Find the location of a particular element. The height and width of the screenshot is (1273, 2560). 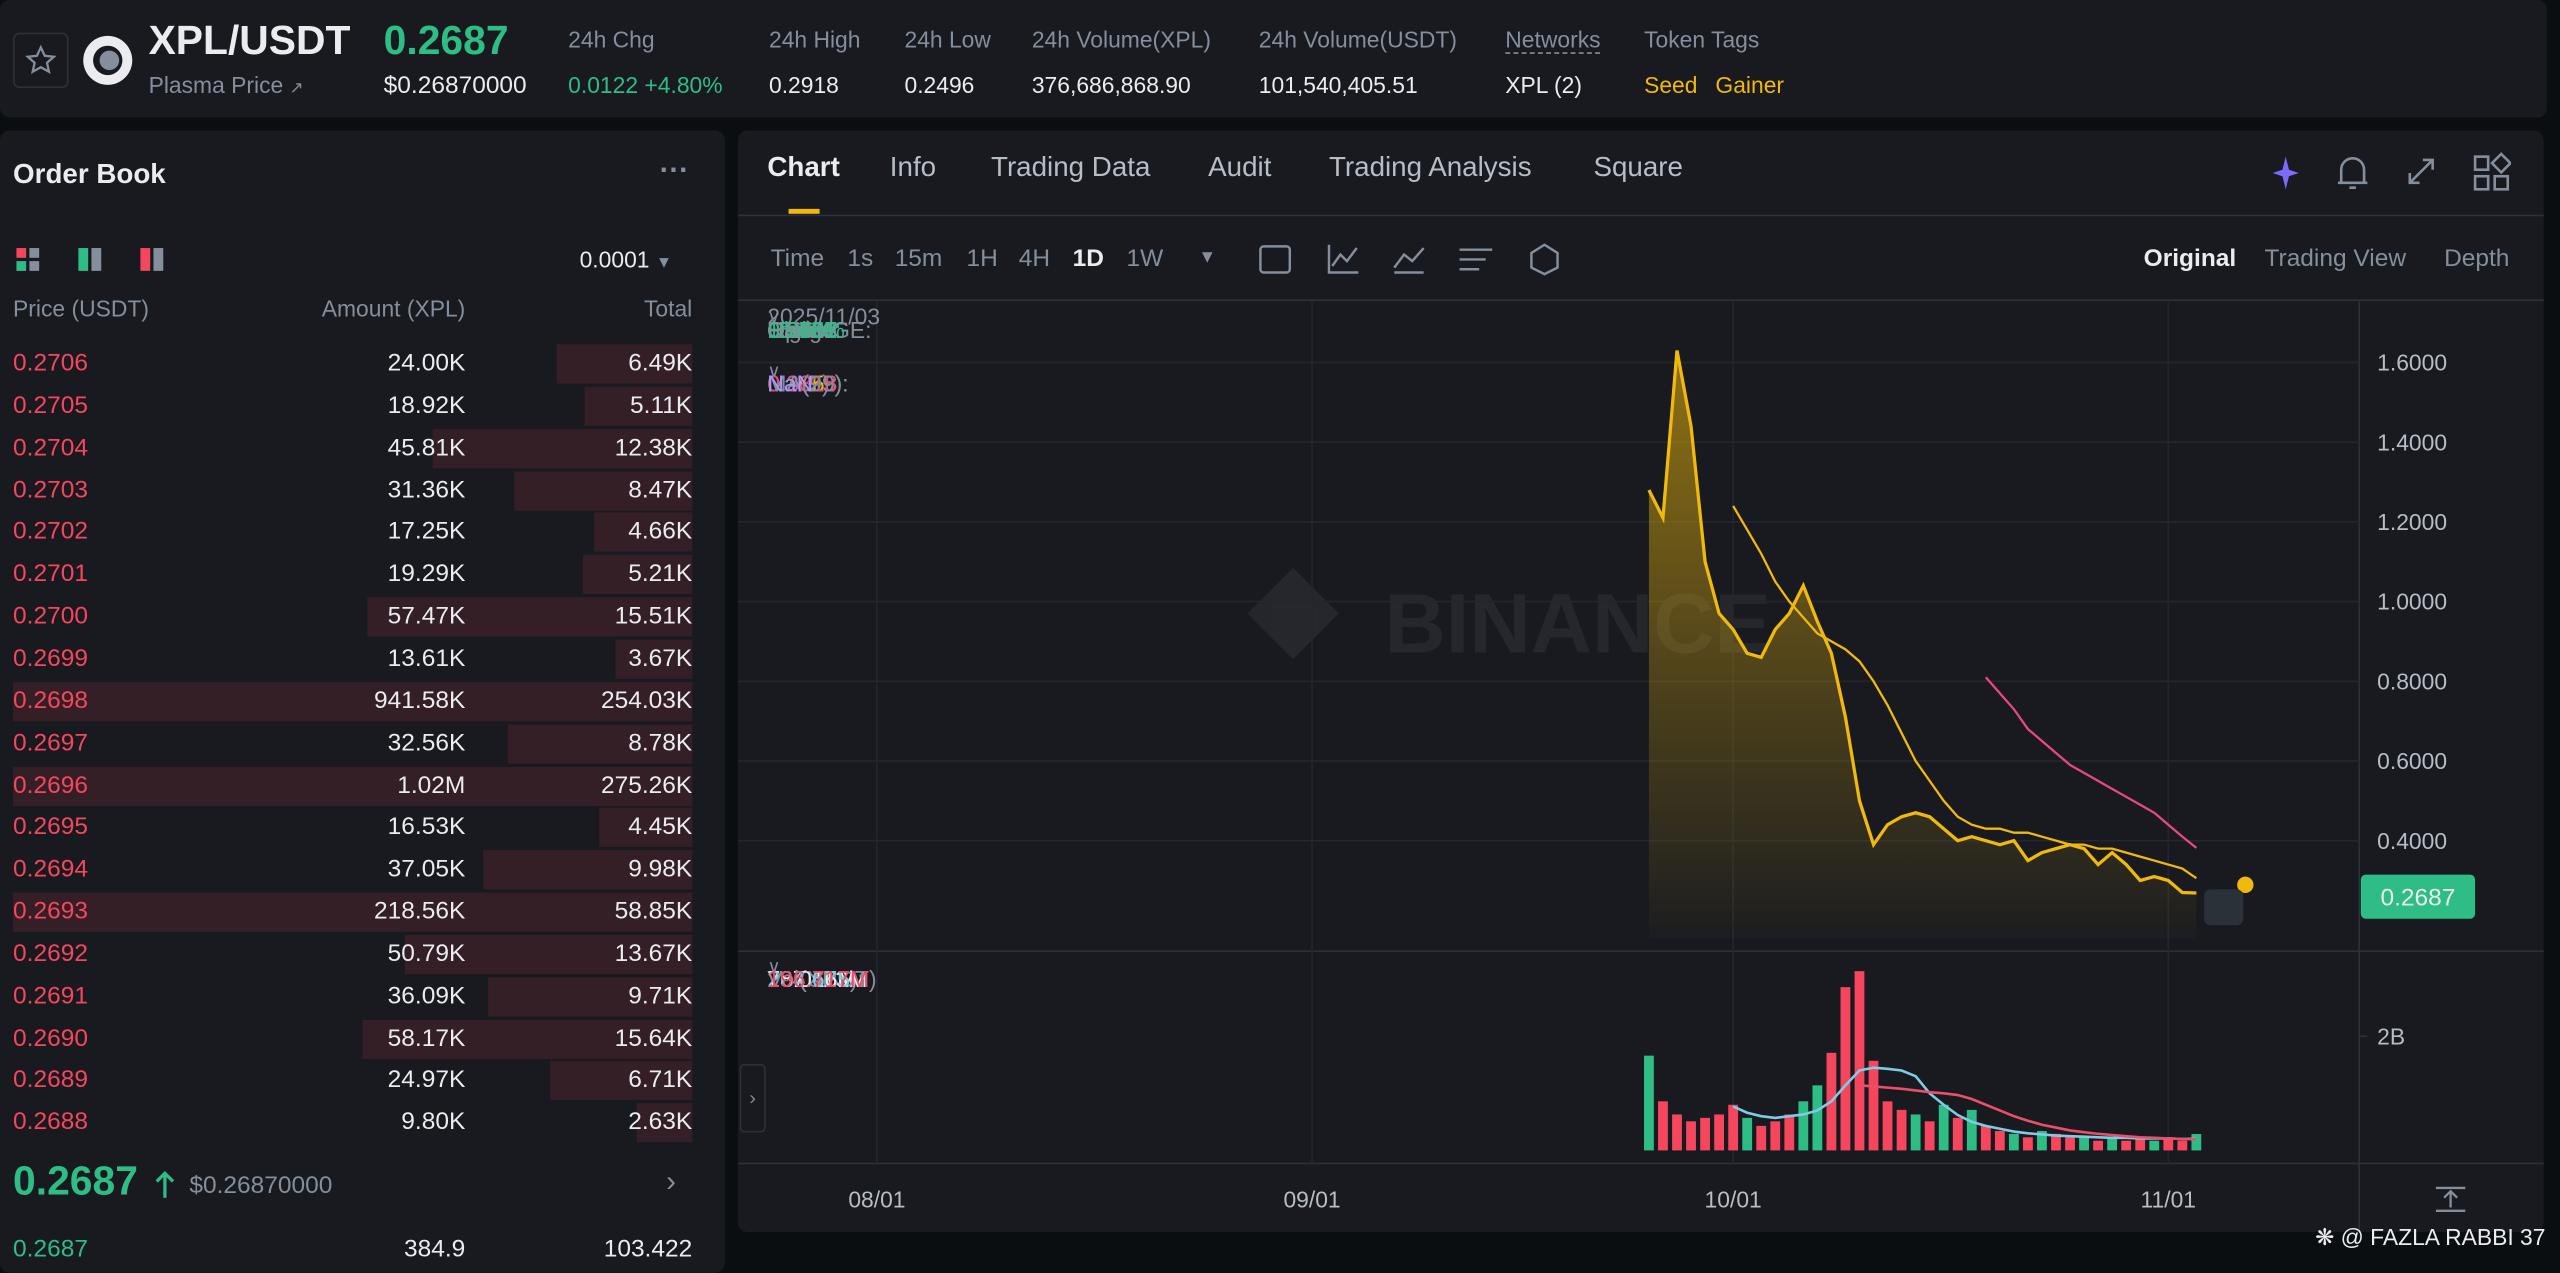

ob-total: 8.78K is located at coordinates (660, 742).